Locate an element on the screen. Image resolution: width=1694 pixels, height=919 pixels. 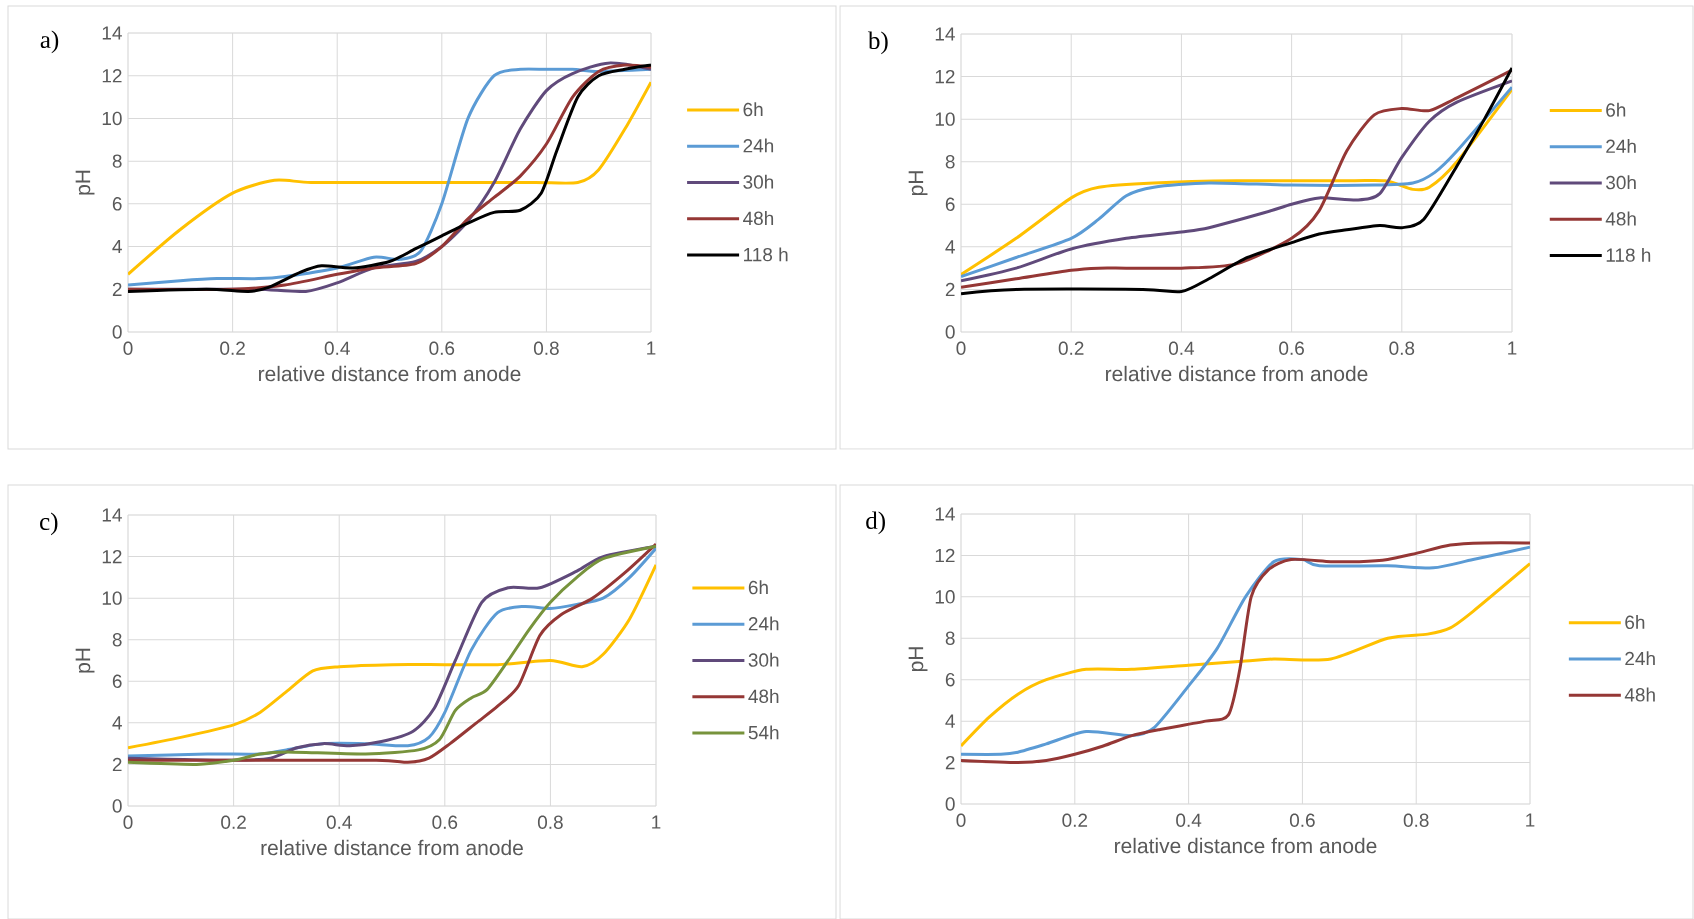
chart-title: c) is located at coordinates (49, 523).